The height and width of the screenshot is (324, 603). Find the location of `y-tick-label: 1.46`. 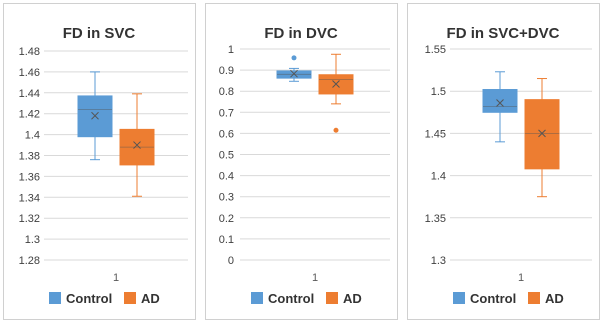

y-tick-label: 1.46 is located at coordinates (29, 73).